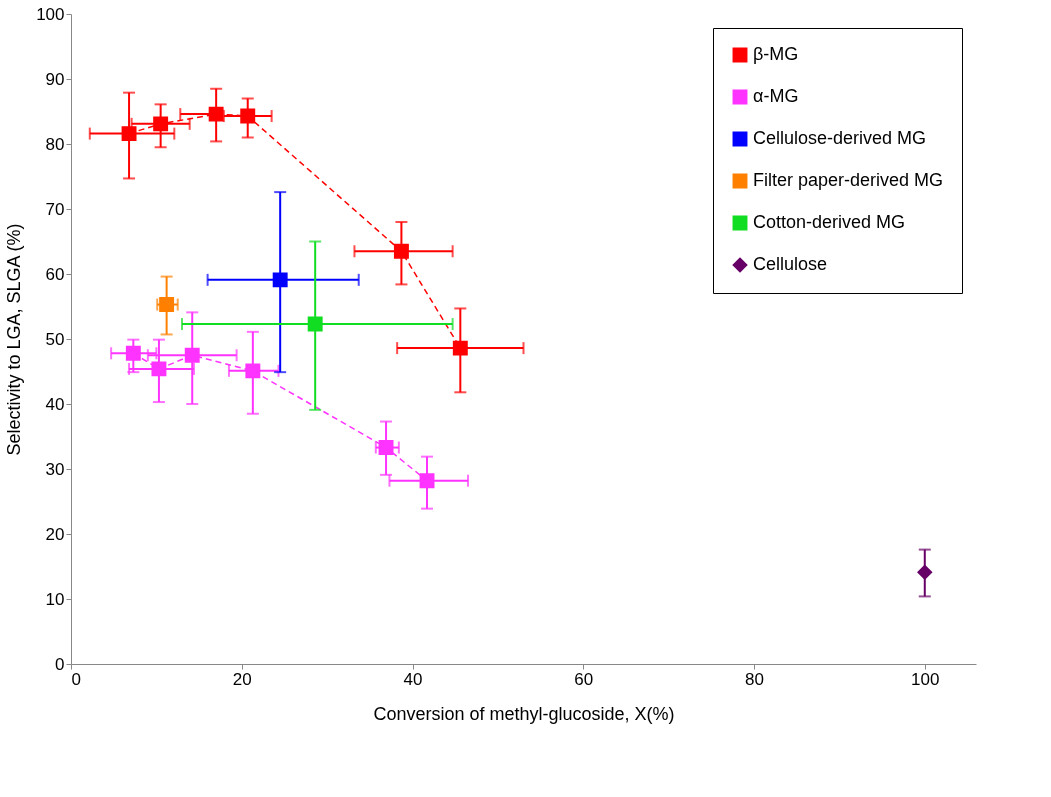 This screenshot has width=1051, height=797. Describe the element at coordinates (76, 679) in the screenshot. I see `x-tick-label: 0` at that location.